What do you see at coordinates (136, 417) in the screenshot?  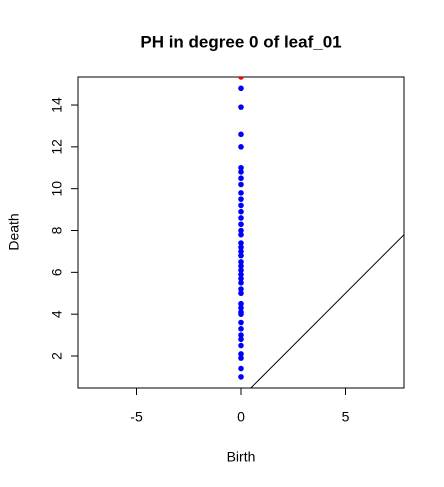 I see `x-tick-label: -5` at bounding box center [136, 417].